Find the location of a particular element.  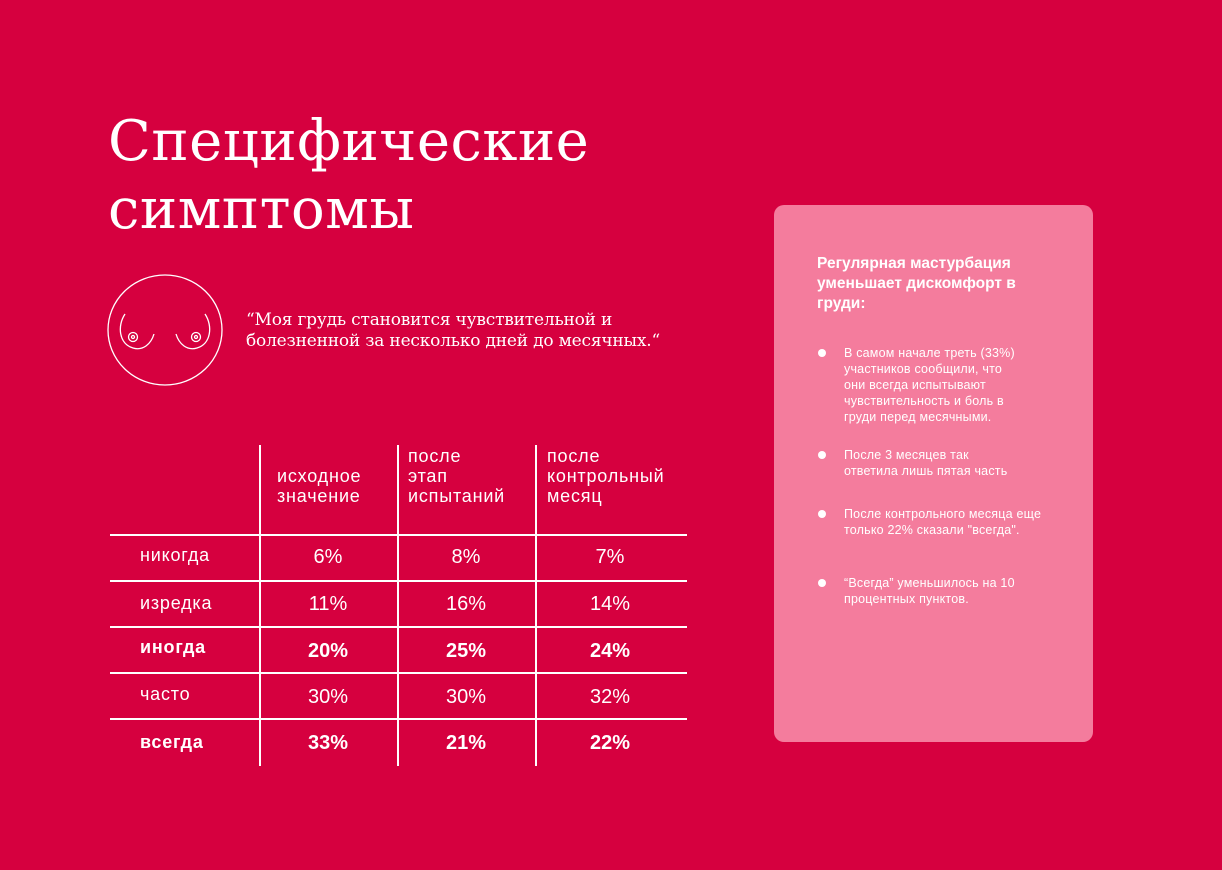

table-cell: 11% is located at coordinates (328, 604).